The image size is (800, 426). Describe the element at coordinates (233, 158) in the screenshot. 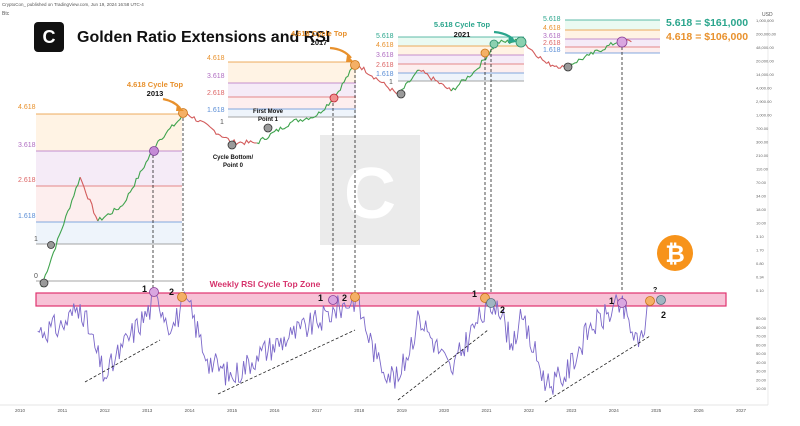

I see `annotation-bottom-a: Cycle Bottom/` at that location.